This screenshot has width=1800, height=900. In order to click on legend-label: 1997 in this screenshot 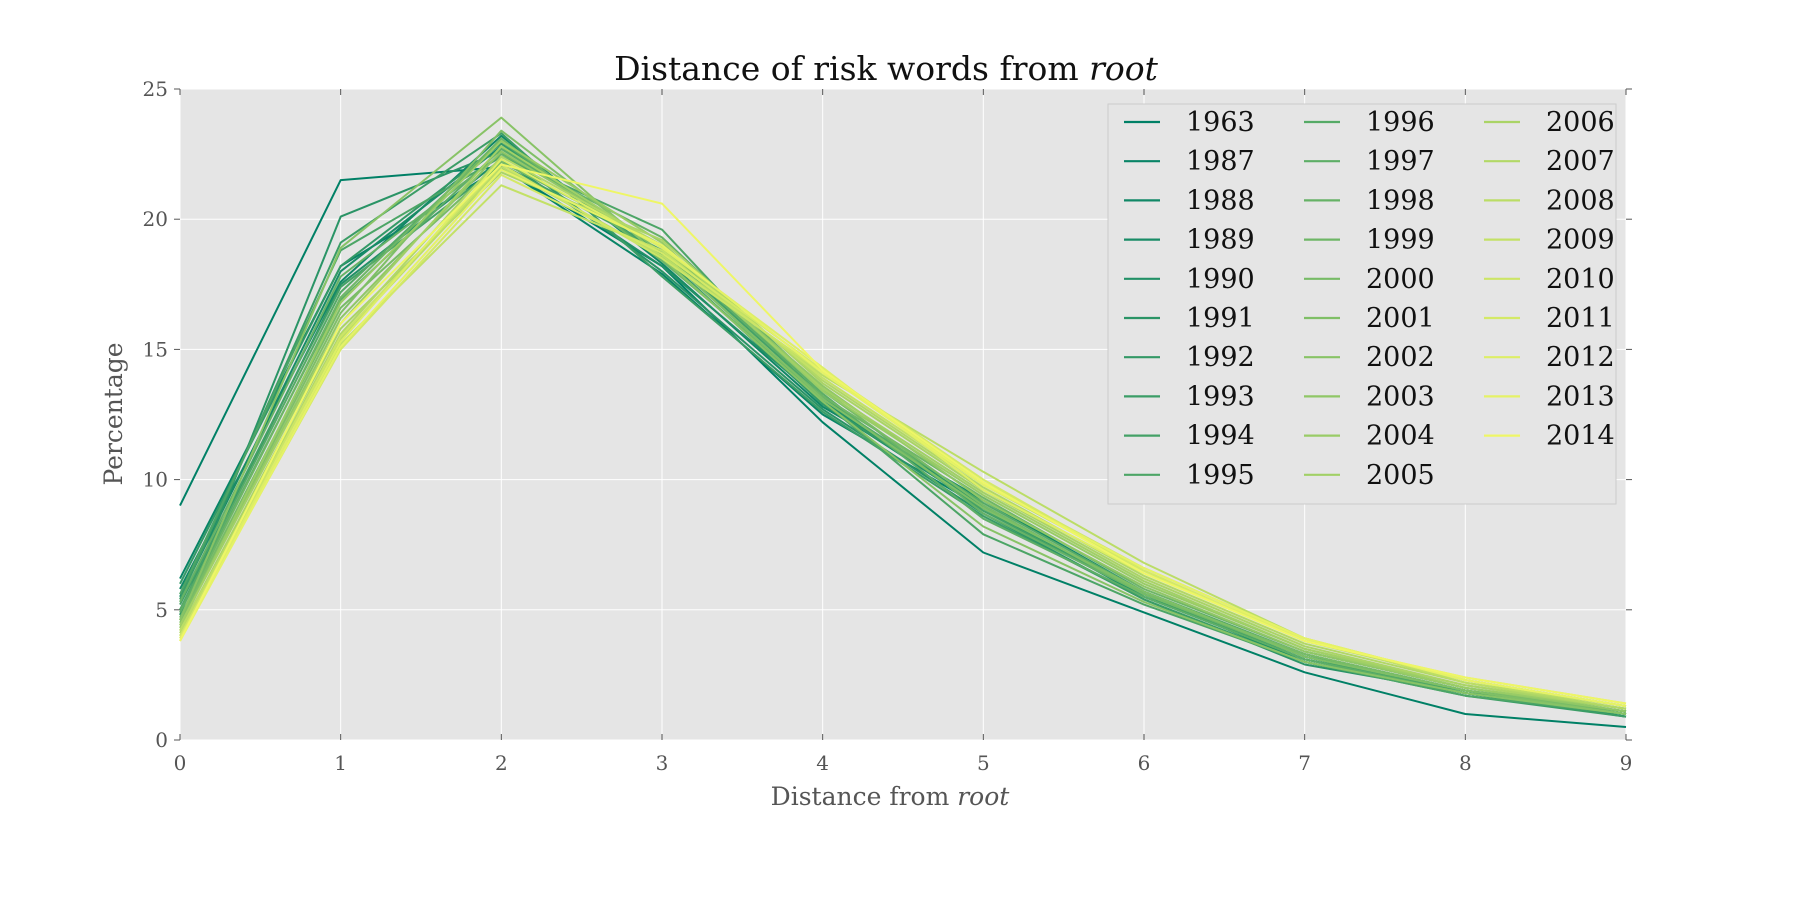, I will do `click(1400, 161)`.